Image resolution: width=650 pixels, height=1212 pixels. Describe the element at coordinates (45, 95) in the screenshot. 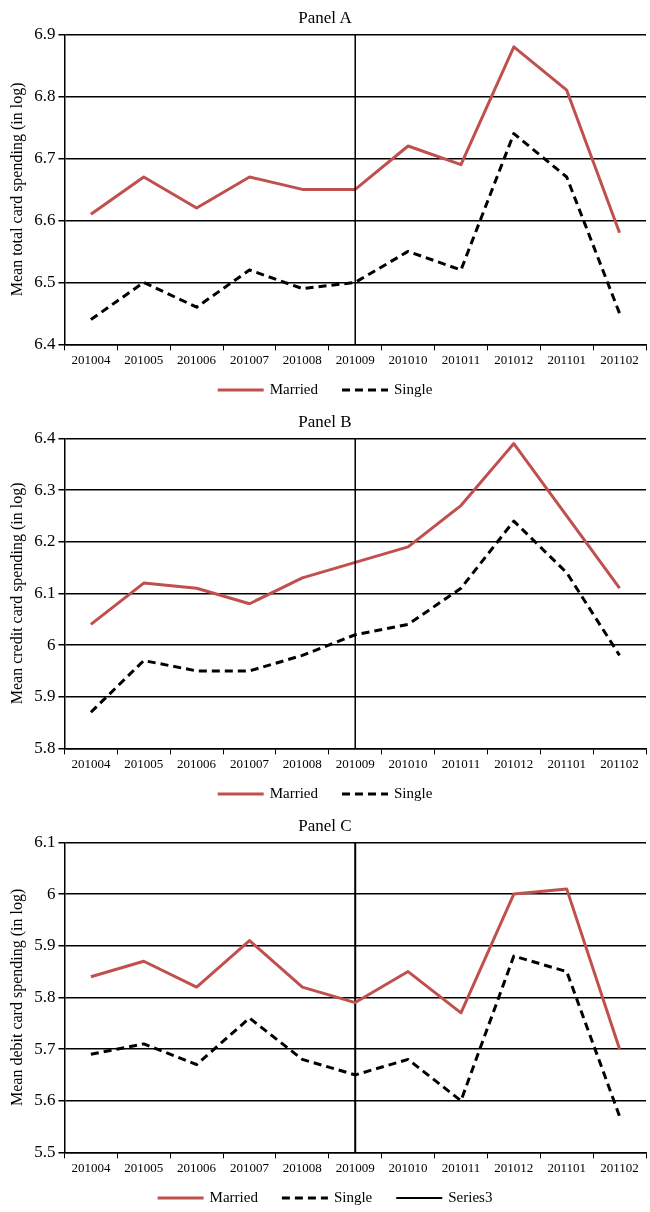

I see `y-tick-label: 6.8` at that location.